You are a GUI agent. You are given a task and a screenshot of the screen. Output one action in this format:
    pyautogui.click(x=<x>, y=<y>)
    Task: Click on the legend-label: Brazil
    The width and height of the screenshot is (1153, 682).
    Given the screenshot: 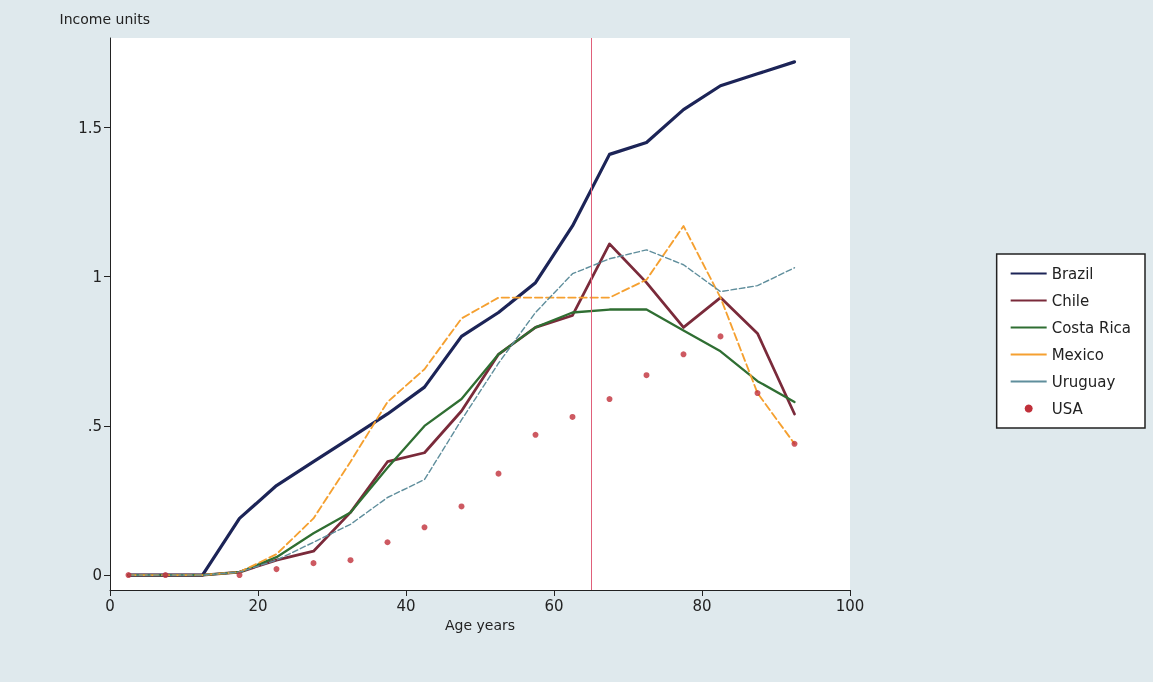 What is the action you would take?
    pyautogui.click(x=1072, y=273)
    